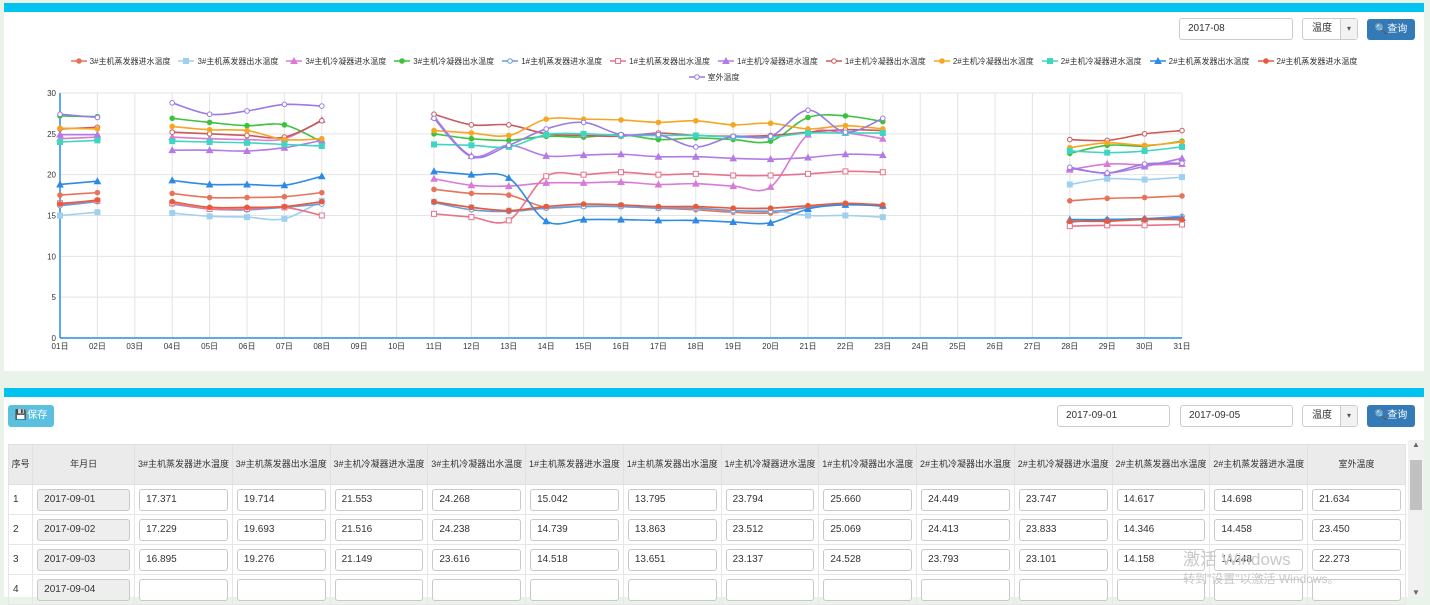 Image resolution: width=1430 pixels, height=605 pixels. Describe the element at coordinates (965, 529) in the screenshot. I see `value-input: 24.413` at that location.